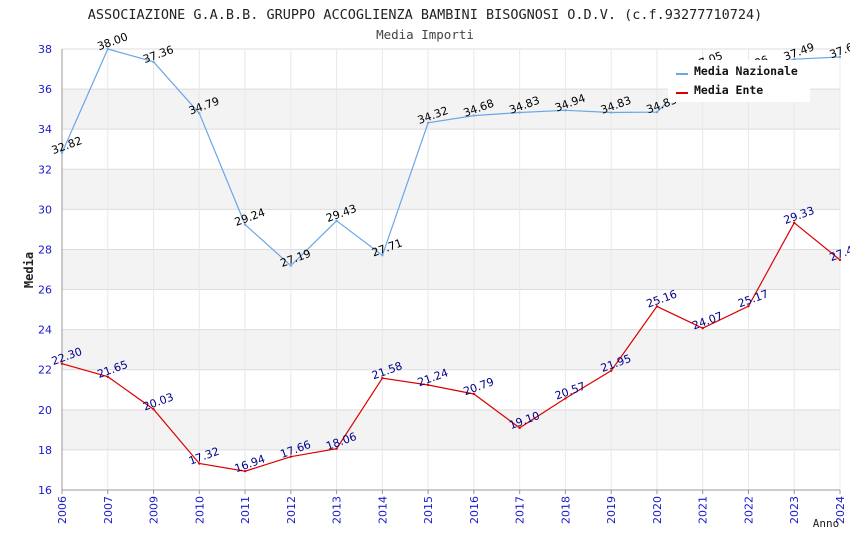 The width and height of the screenshot is (850, 550). Describe the element at coordinates (62, 510) in the screenshot. I see `x-tick-label: 2006` at that location.